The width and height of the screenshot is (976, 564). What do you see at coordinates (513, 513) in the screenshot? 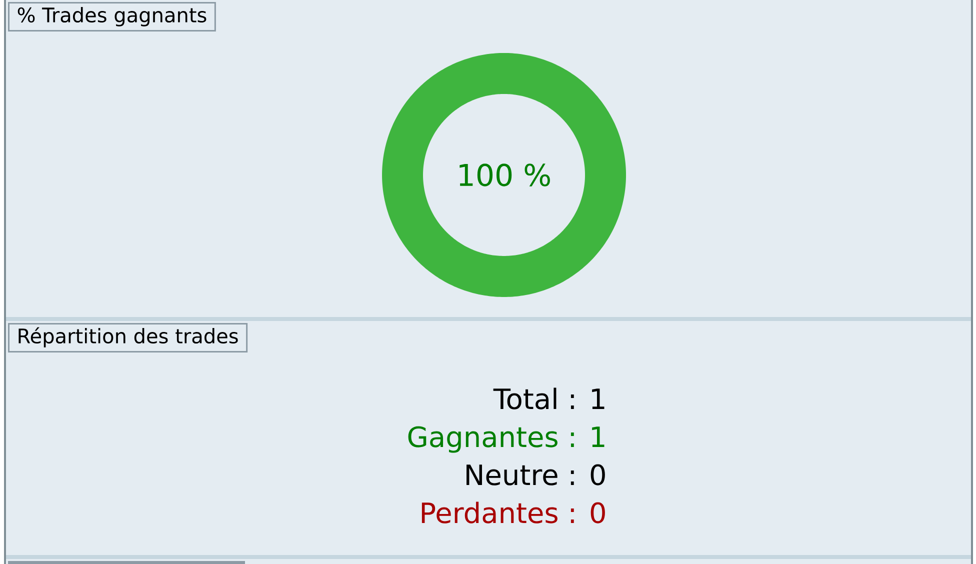
I see `text: Perdantes : 0` at bounding box center [513, 513].